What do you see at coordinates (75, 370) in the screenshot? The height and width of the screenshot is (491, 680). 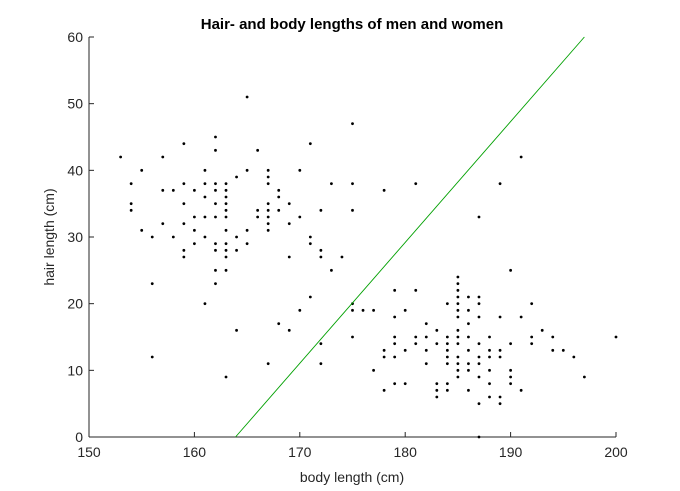 I see `y-tick-label: 10` at bounding box center [75, 370].